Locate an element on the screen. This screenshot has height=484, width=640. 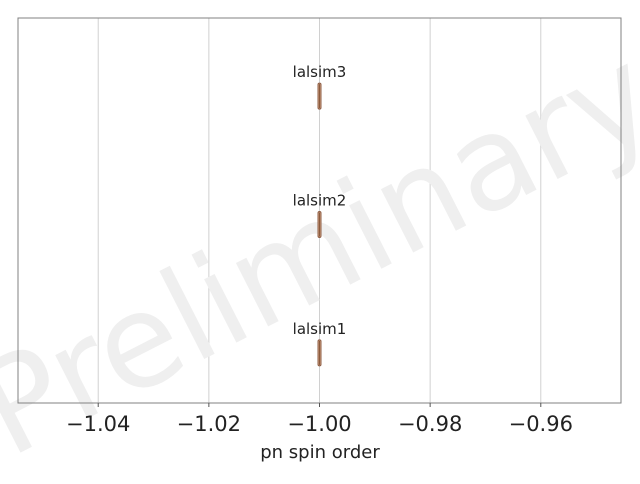
x-tick-label-2: −1.00 is located at coordinates (319, 424).